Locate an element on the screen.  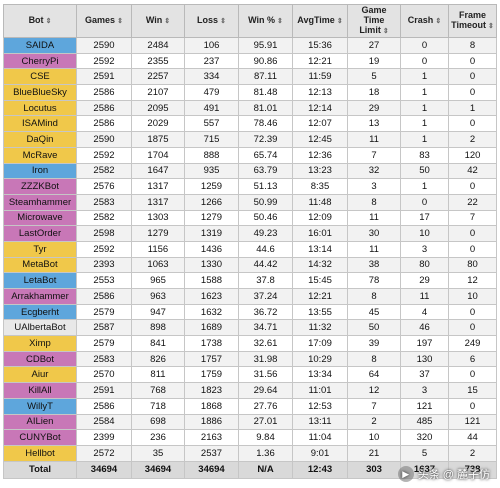
cell-loss: 1738 is located at coordinates (211, 343).